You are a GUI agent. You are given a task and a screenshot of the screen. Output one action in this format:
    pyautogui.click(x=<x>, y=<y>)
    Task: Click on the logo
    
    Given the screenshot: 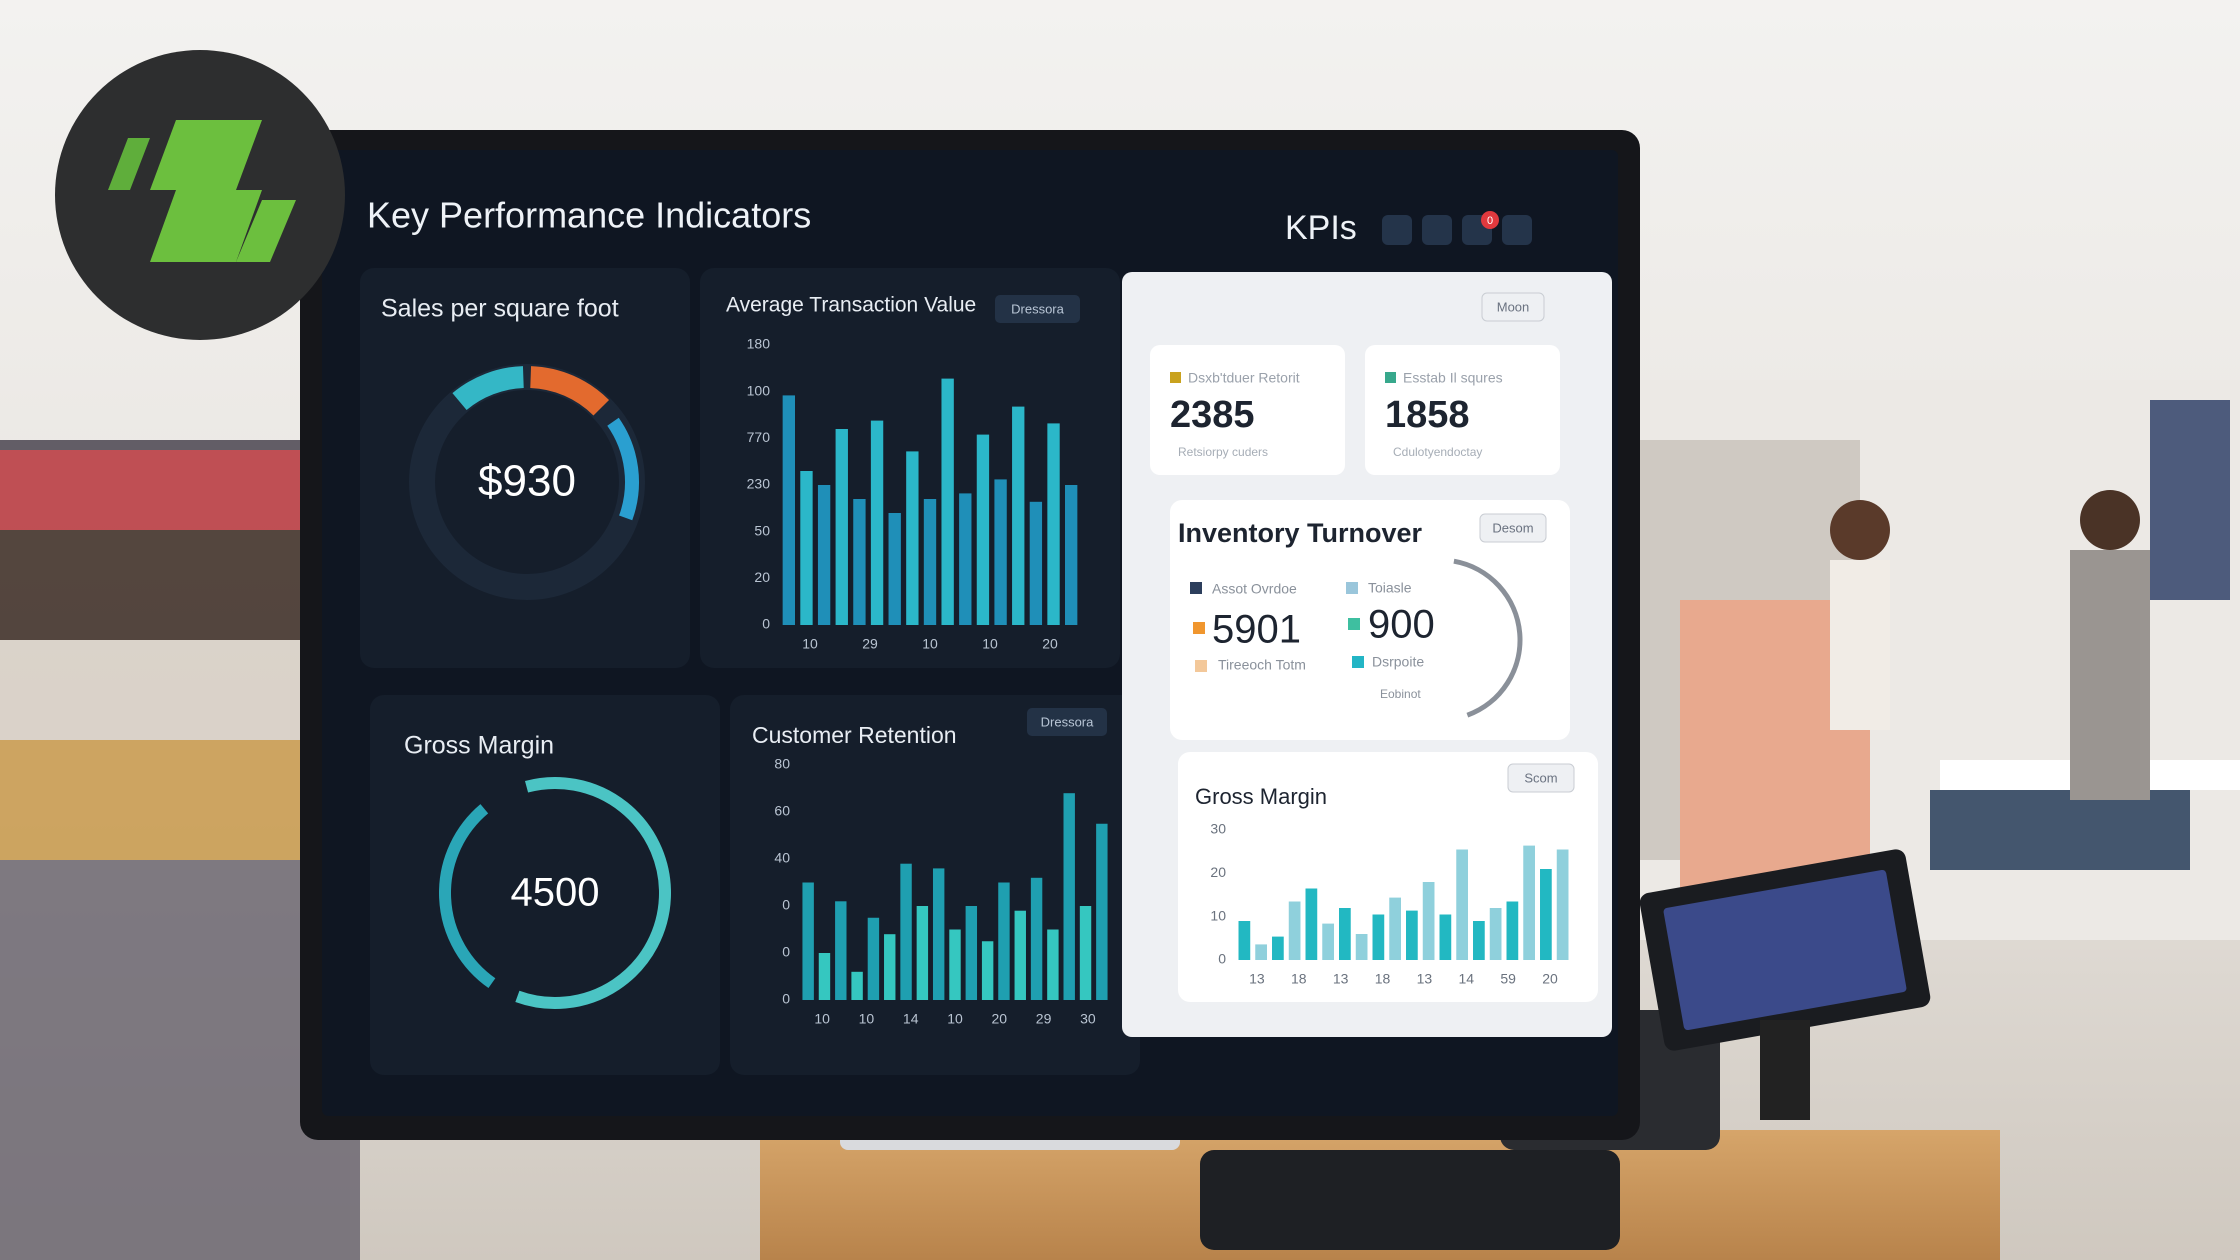 What is the action you would take?
    pyautogui.click(x=200, y=195)
    